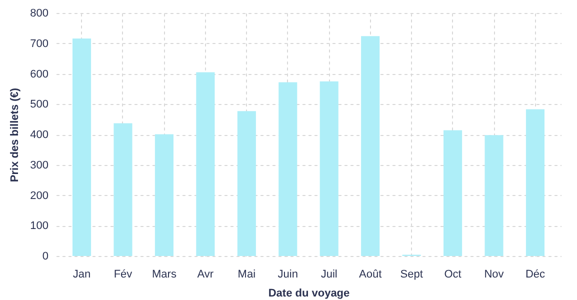 This screenshot has width=577, height=300. Describe the element at coordinates (39, 226) in the screenshot. I see `y-tick-label: 100` at that location.